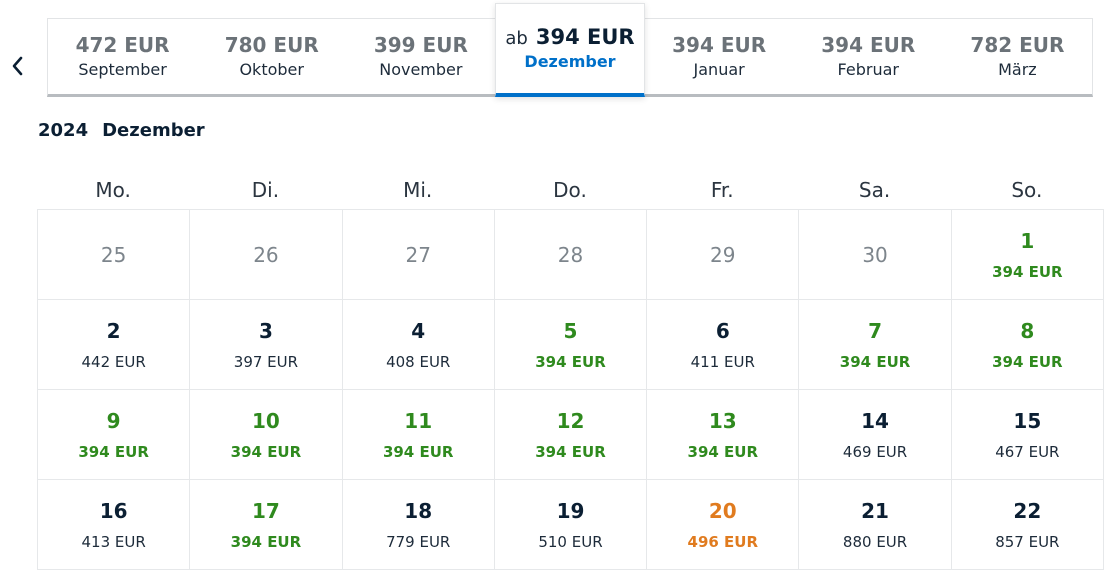 This screenshot has height=572, width=1116. Describe the element at coordinates (418, 190) in the screenshot. I see `weekday-label: Mi.` at that location.